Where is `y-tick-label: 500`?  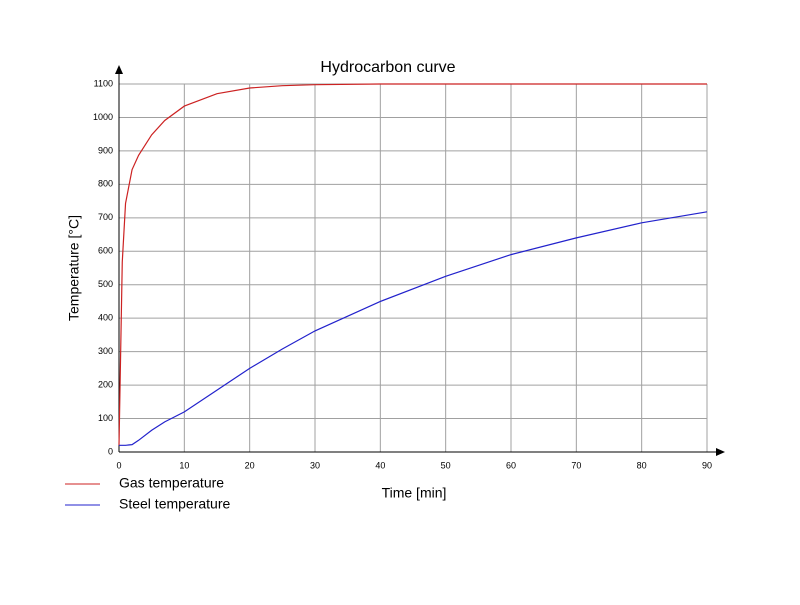 y-tick-label: 500 is located at coordinates (105, 284).